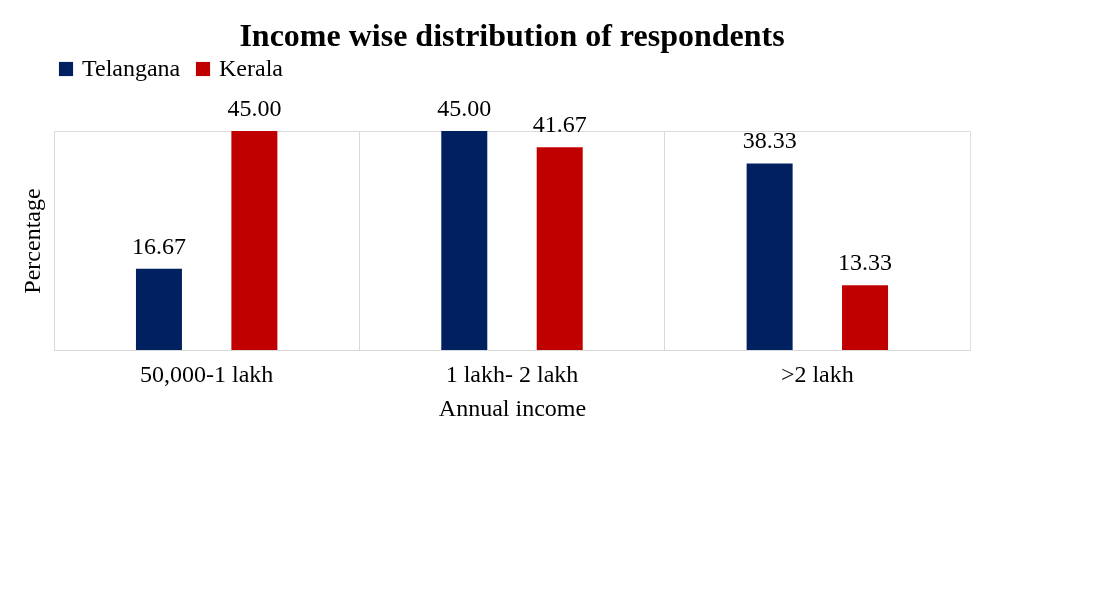  What do you see at coordinates (817, 373) in the screenshot?
I see `x-tick-label: >2 lakh` at bounding box center [817, 373].